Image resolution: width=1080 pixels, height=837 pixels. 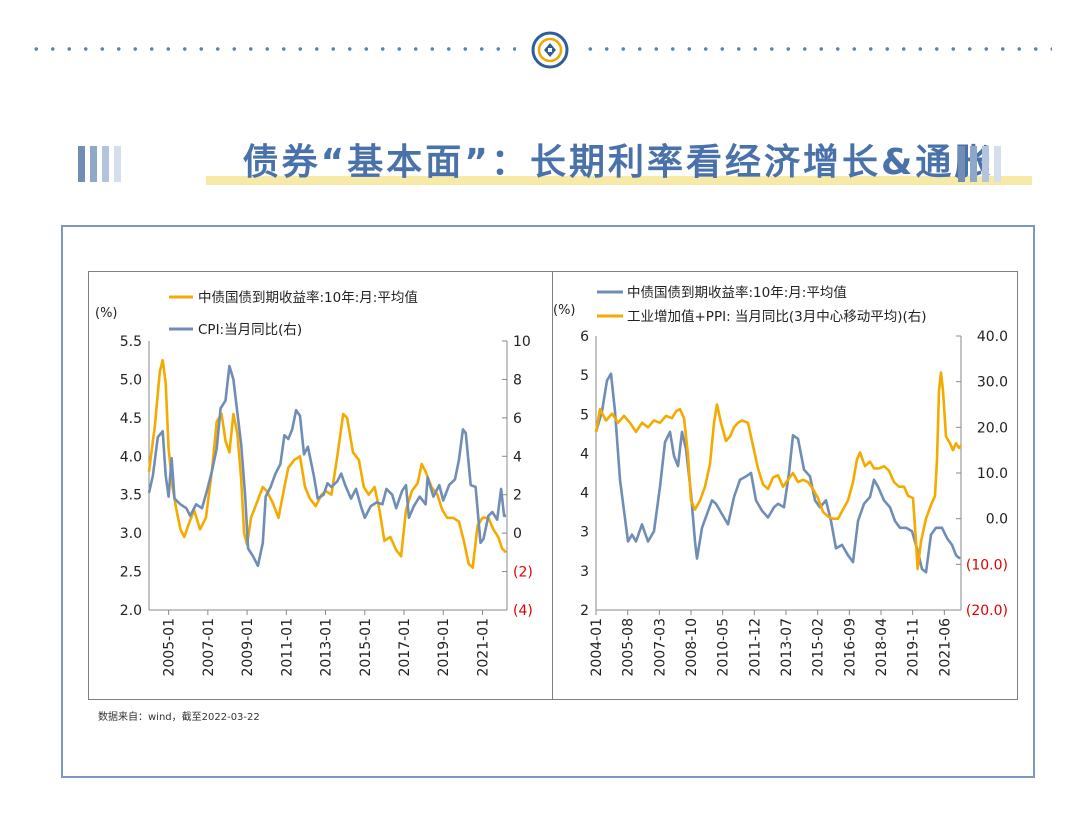 What do you see at coordinates (914, 647) in the screenshot?
I see `x-tick-label: 2019-11` at bounding box center [914, 647].